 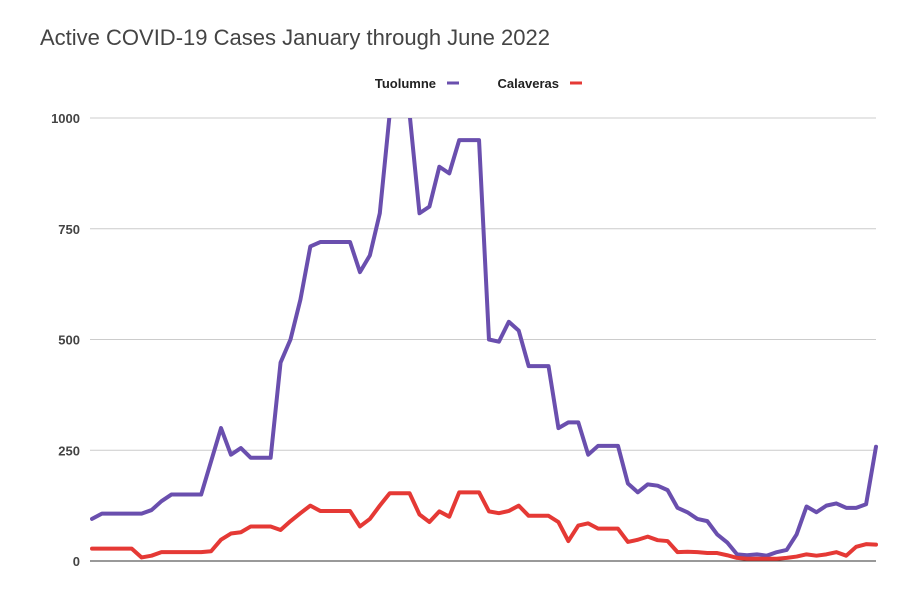 I want to click on series-line-calaveras, so click(x=484, y=525).